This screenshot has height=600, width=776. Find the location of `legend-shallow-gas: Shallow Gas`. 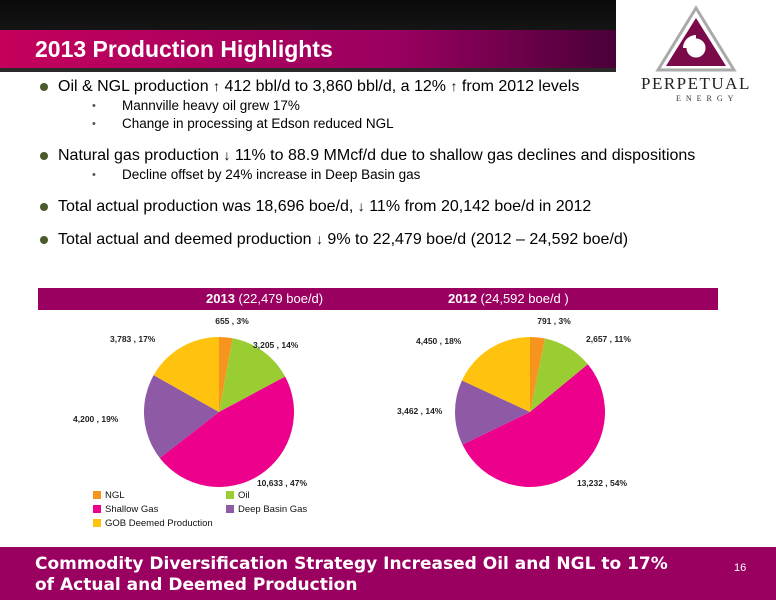

legend-shallow-gas: Shallow Gas is located at coordinates (125, 509).